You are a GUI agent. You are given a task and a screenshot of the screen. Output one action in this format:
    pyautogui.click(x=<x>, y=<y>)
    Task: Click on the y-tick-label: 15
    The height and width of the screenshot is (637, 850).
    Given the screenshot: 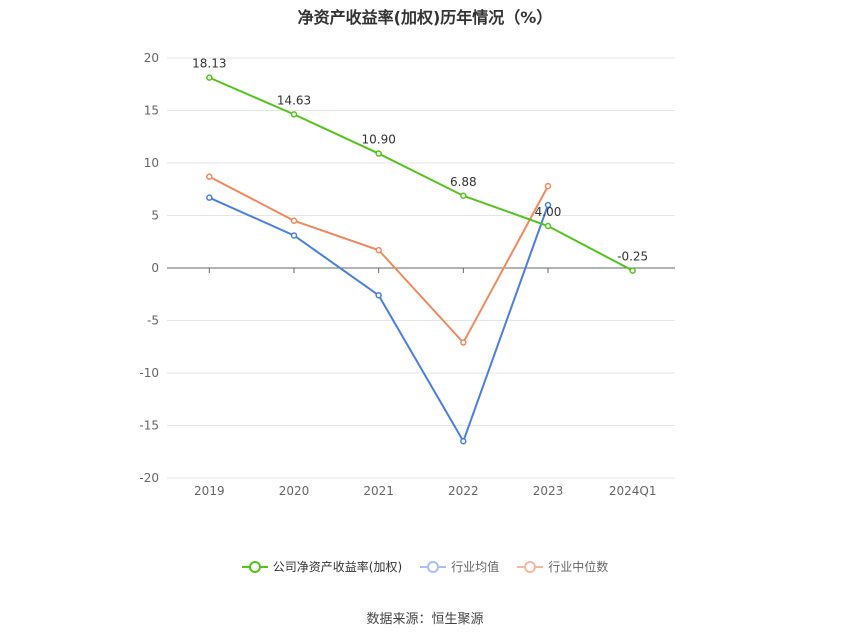 What is the action you would take?
    pyautogui.click(x=151, y=111)
    